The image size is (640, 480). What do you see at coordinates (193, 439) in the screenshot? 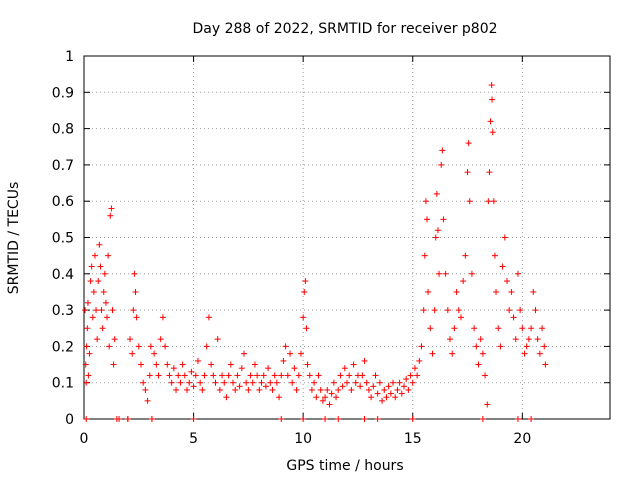
I see `x-tick-label: 5` at bounding box center [193, 439].